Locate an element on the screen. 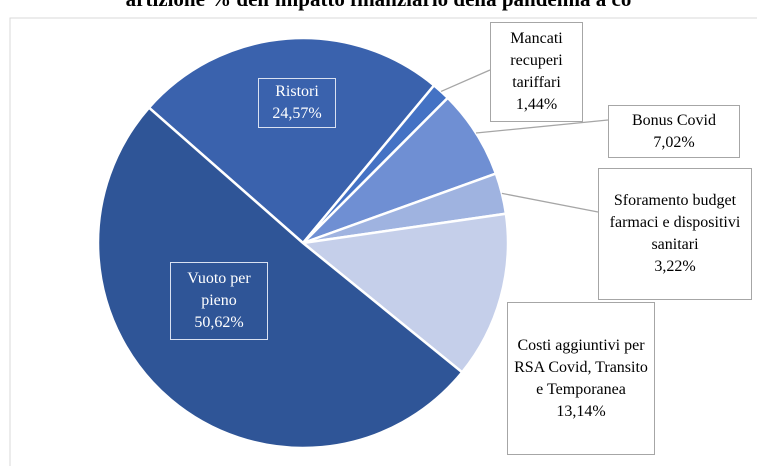 The image size is (757, 466). label-value: 7,02% is located at coordinates (674, 142).